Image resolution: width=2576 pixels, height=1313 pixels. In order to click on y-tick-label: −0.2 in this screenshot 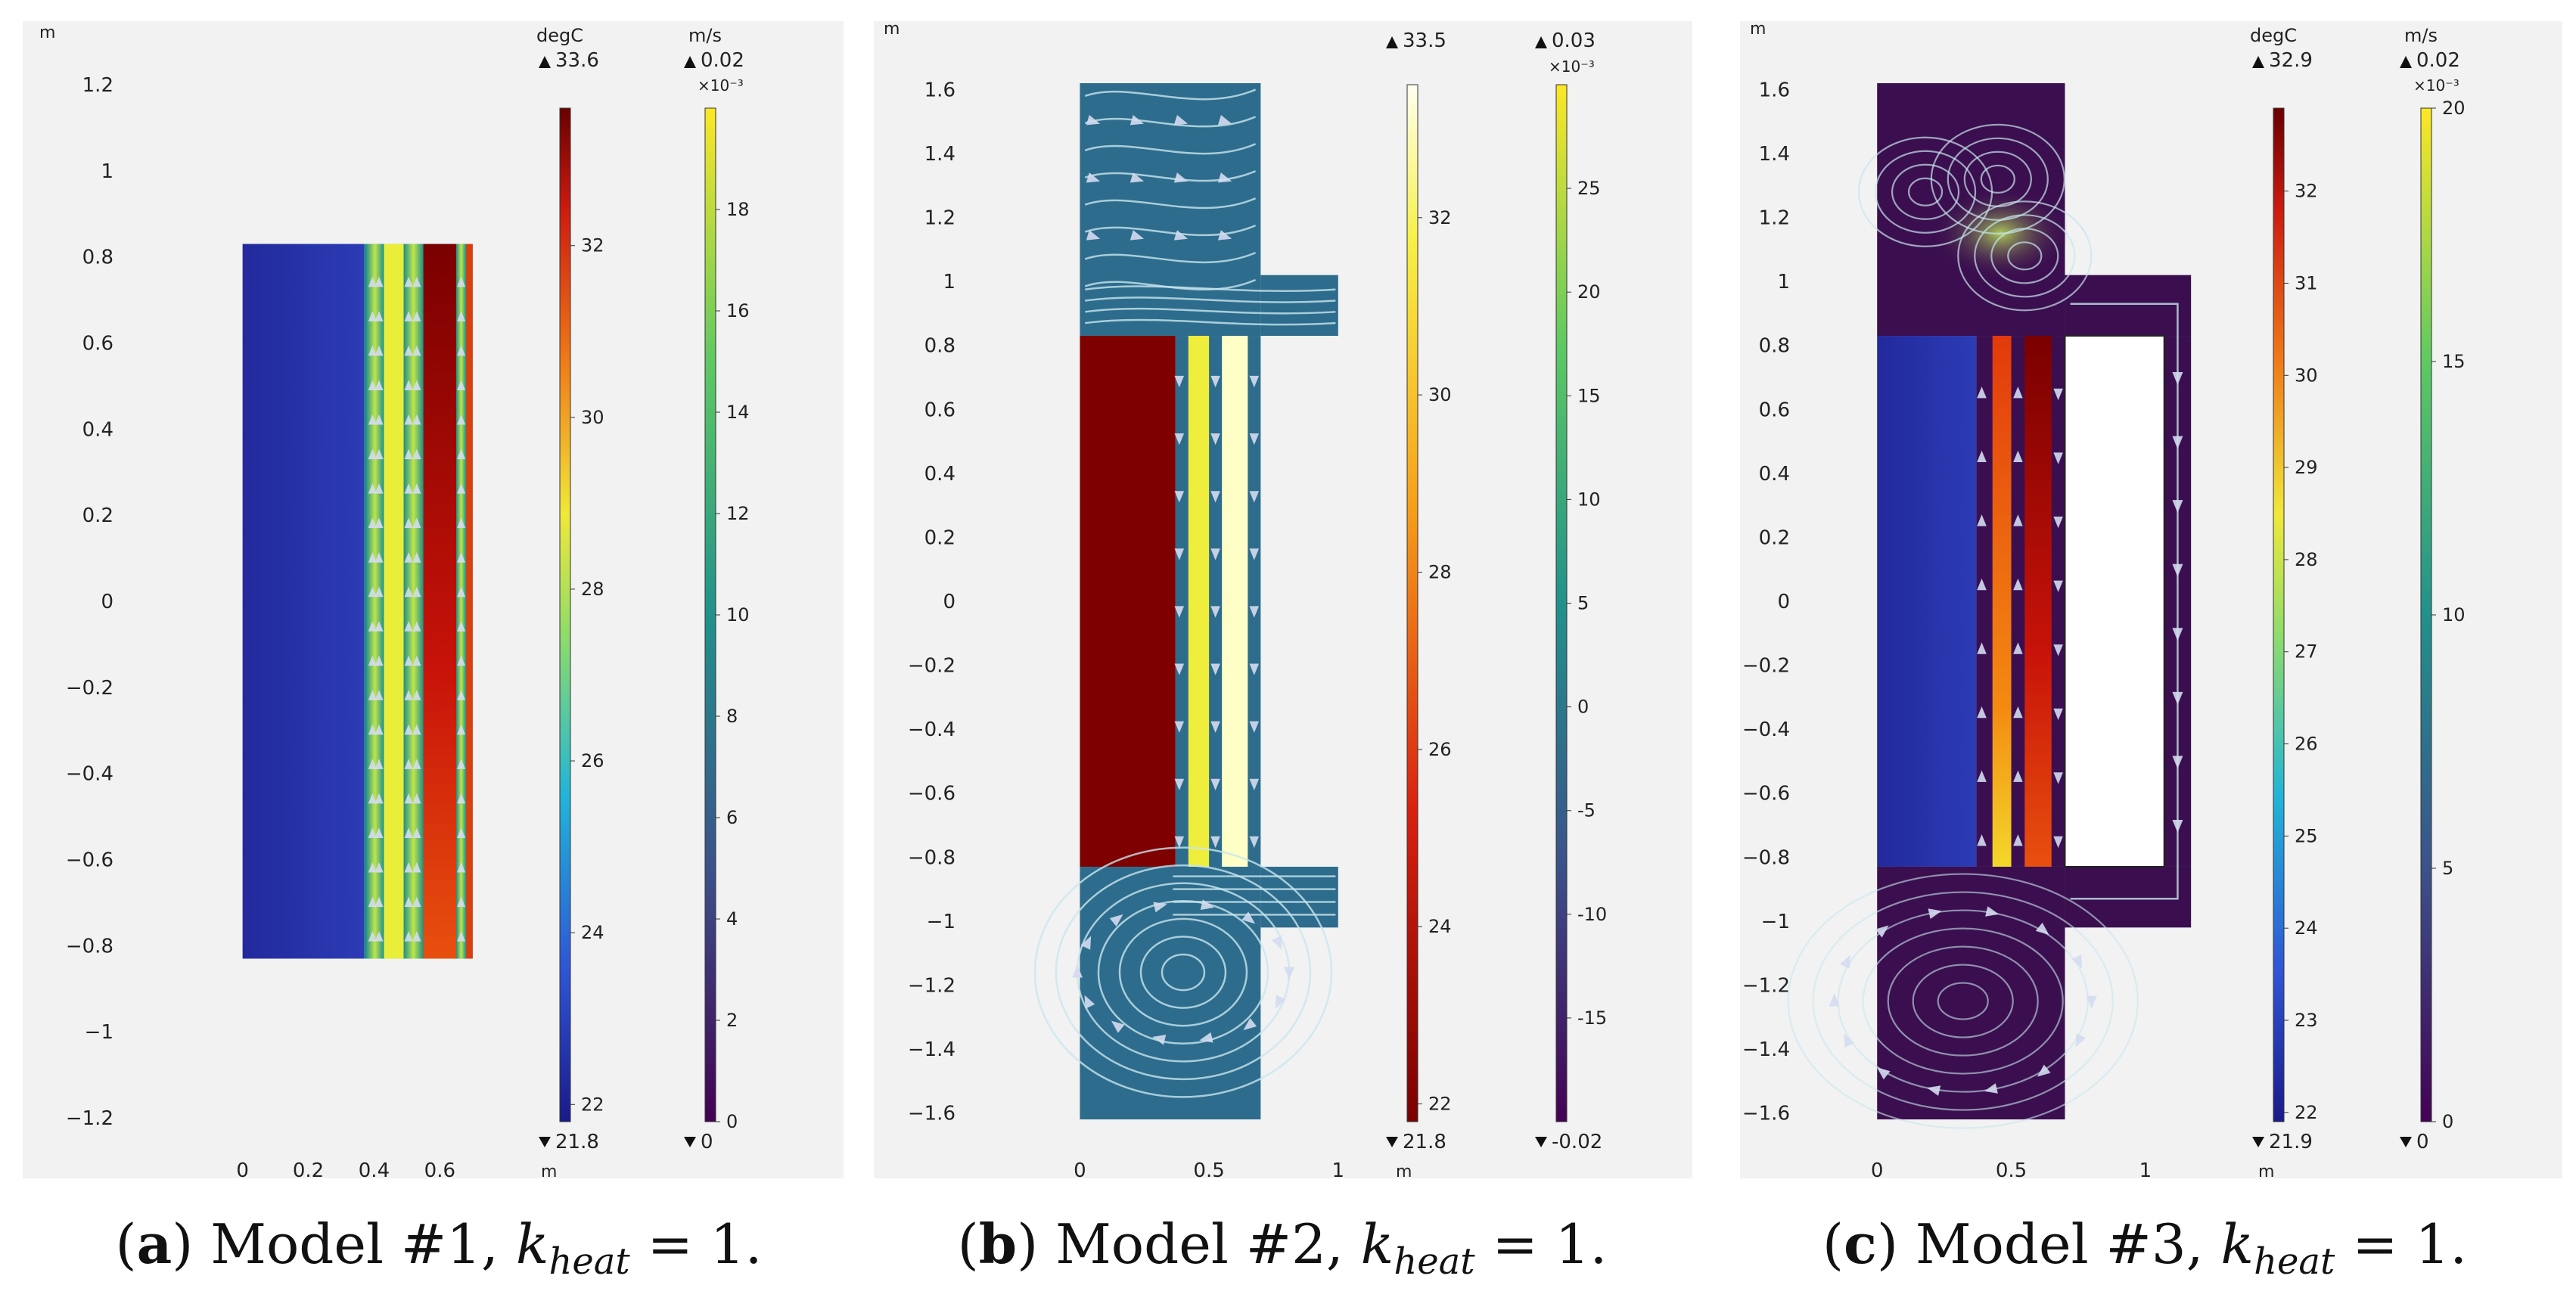, I will do `click(89, 689)`.